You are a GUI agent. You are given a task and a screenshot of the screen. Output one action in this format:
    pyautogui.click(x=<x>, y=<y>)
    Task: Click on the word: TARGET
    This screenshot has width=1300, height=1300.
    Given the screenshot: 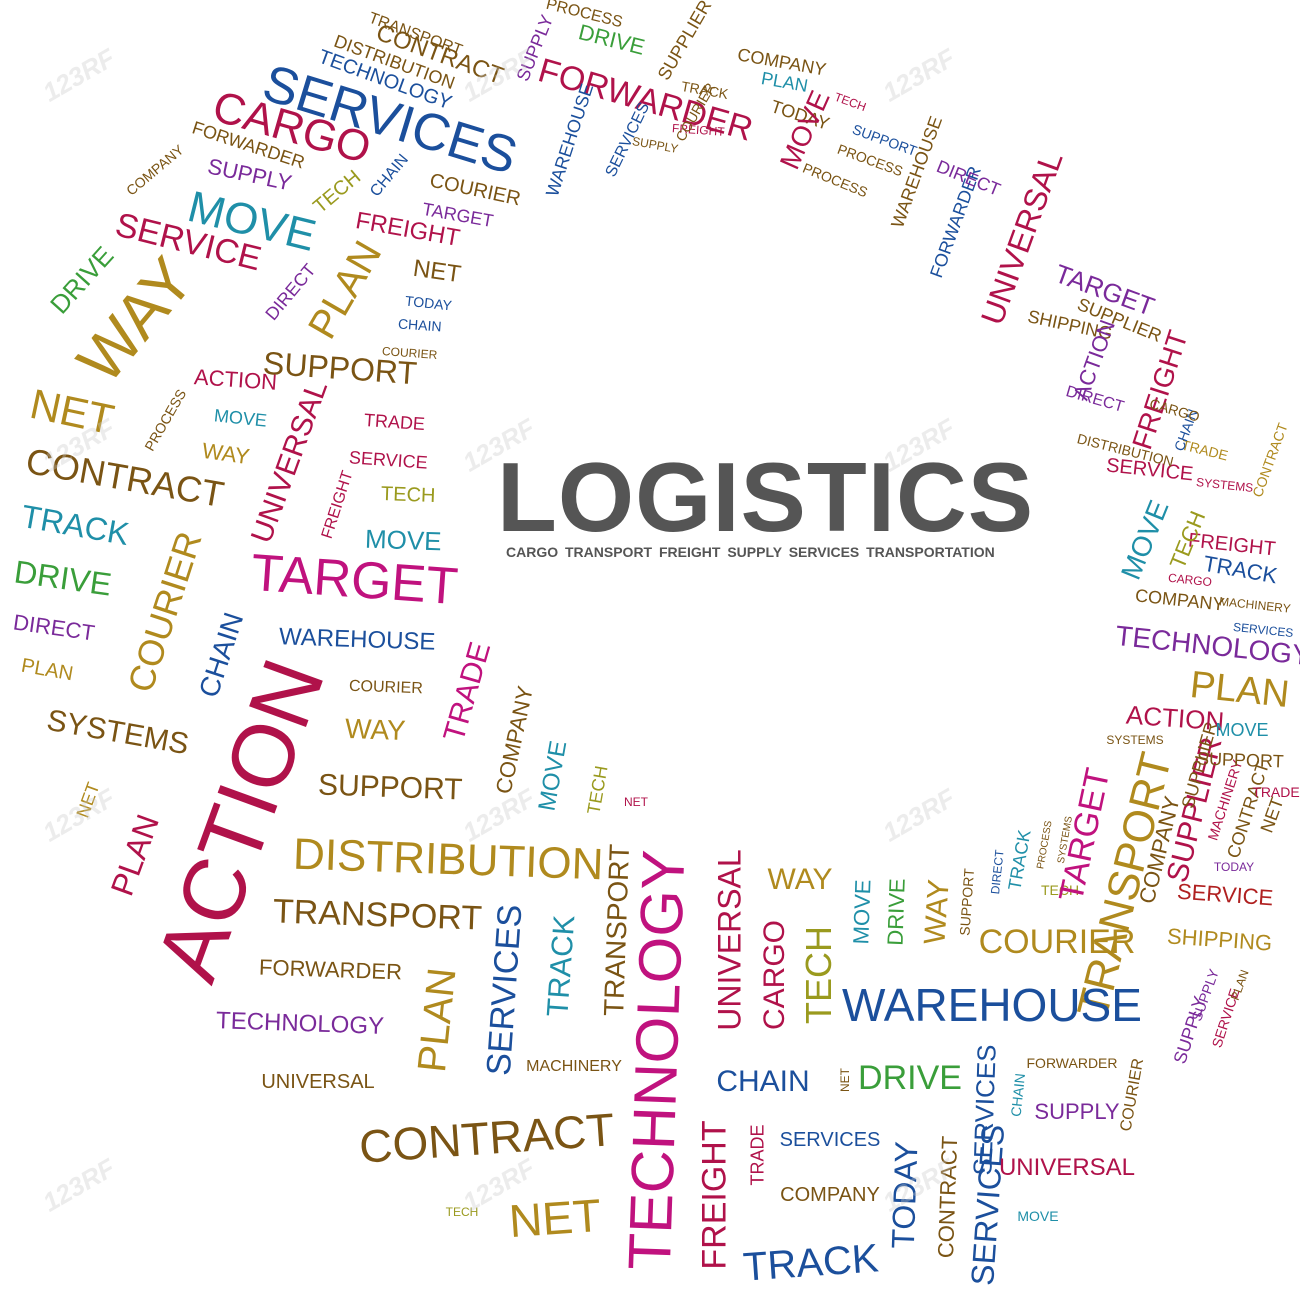 What is the action you would take?
    pyautogui.click(x=355, y=580)
    